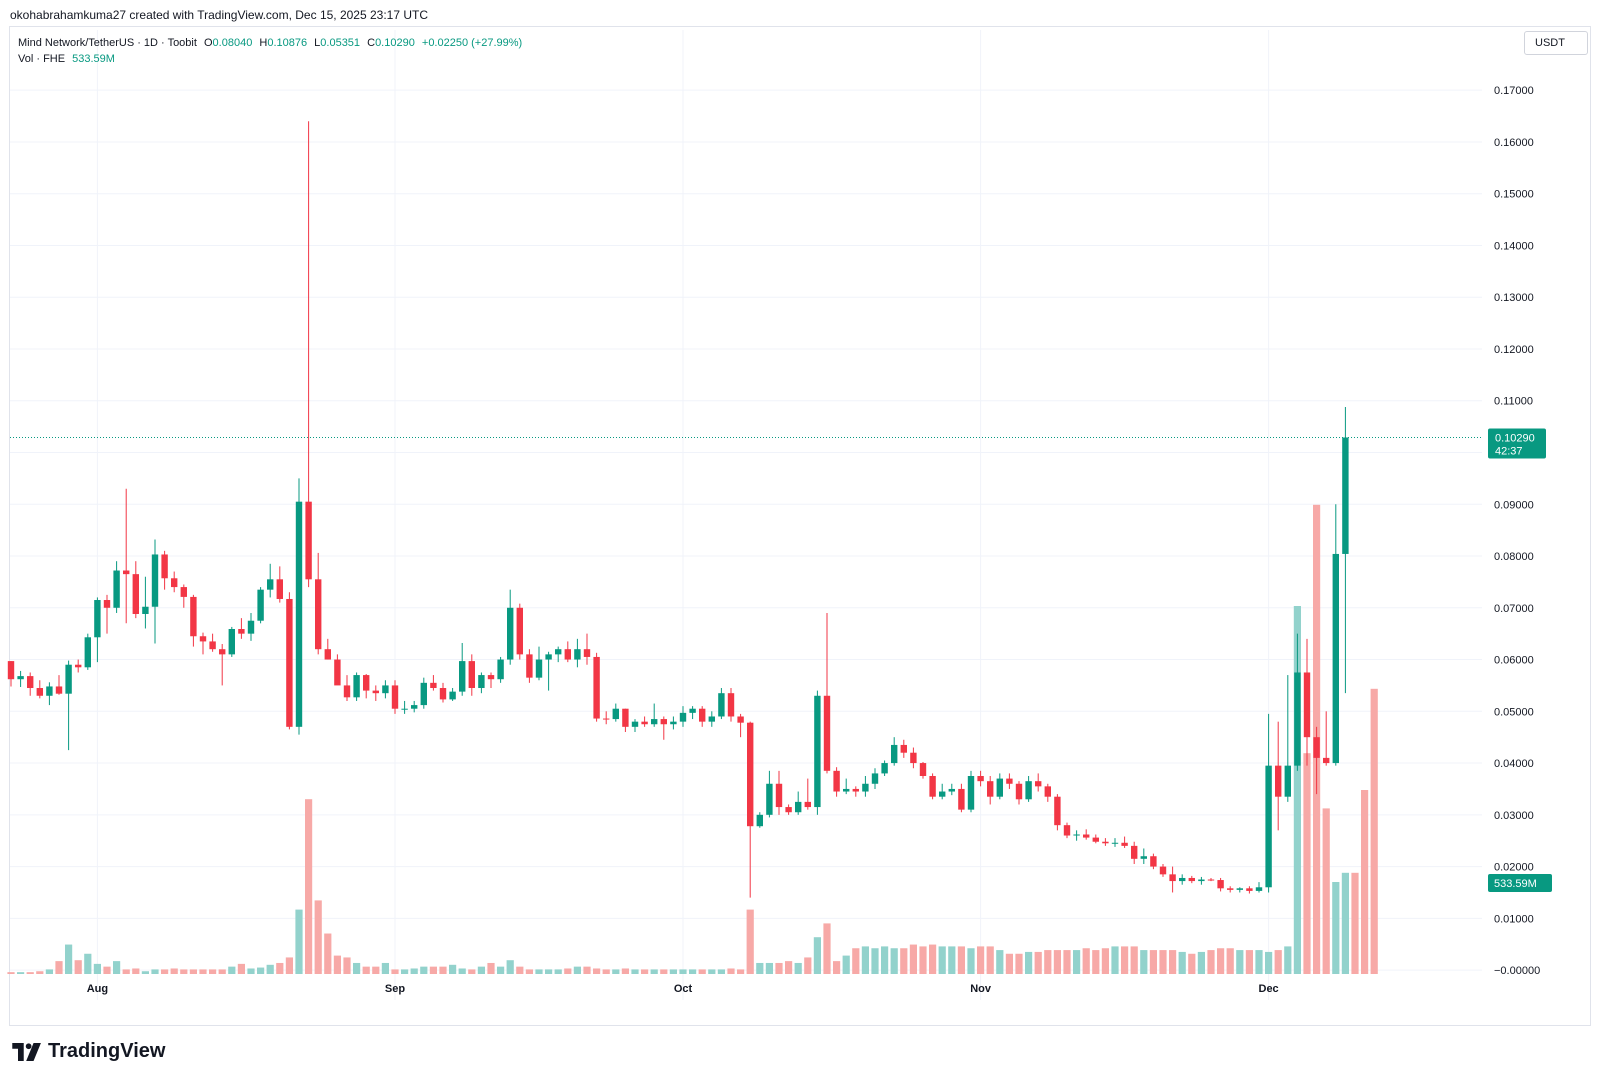  I want to click on time-axis: Aug Sep Oct Nov Dec, so click(683, 989).